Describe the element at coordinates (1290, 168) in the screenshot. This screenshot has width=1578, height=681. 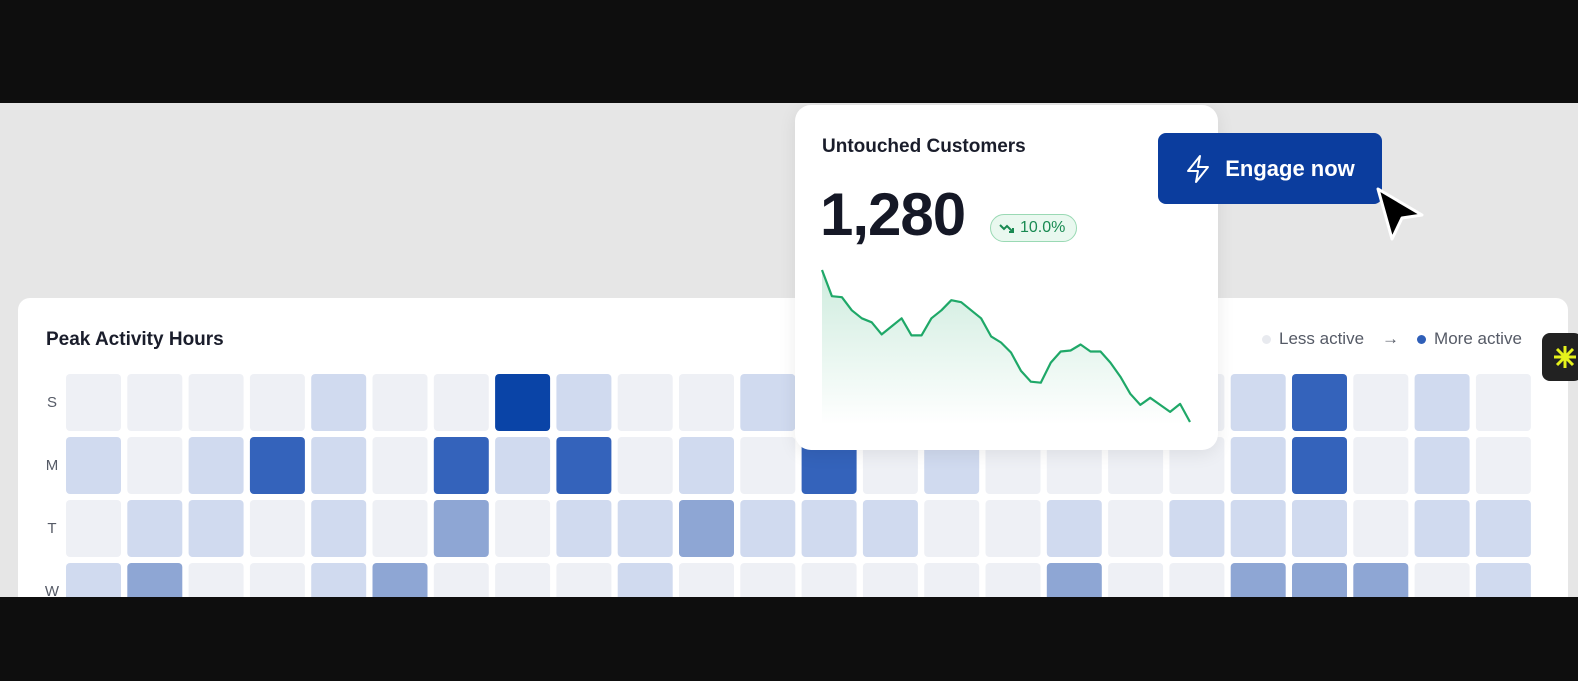
I see `button-label: Engage now` at that location.